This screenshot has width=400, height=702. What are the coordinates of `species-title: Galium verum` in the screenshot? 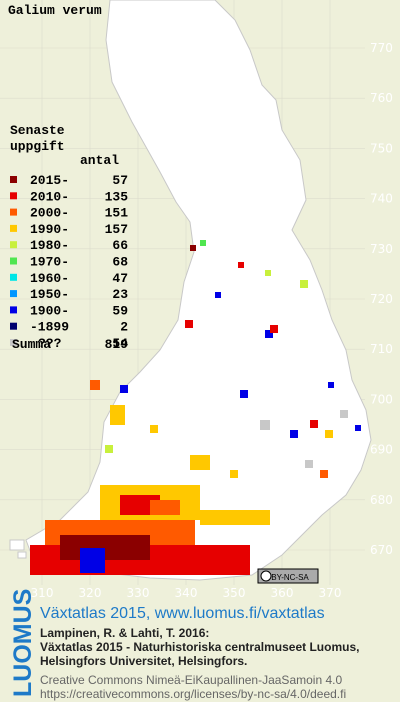 It's located at (55, 10).